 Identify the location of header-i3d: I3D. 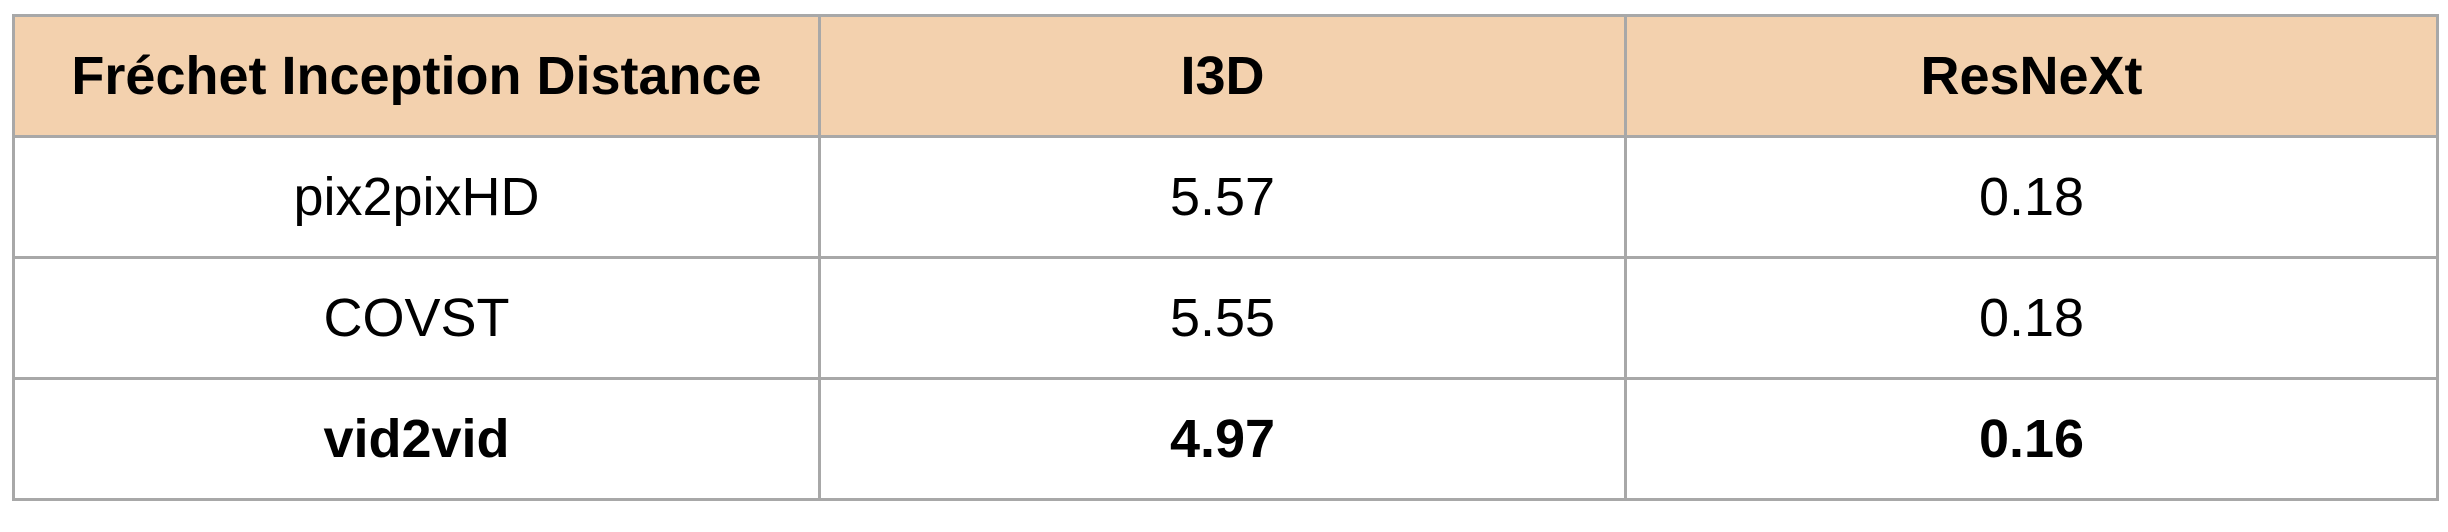
(1222, 76).